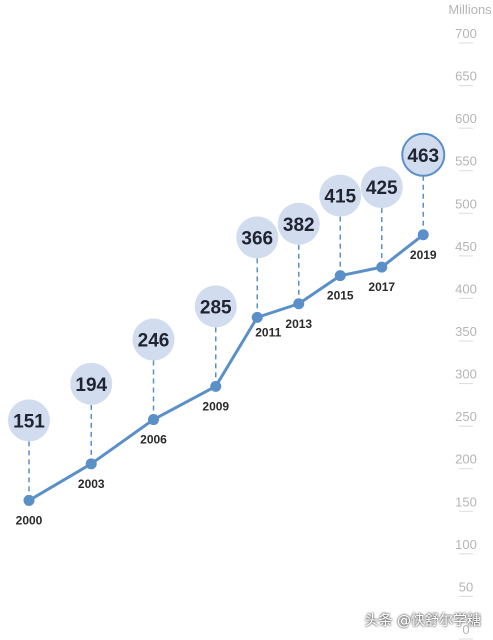 The height and width of the screenshot is (640, 493). I want to click on data-label: 194, so click(91, 385).